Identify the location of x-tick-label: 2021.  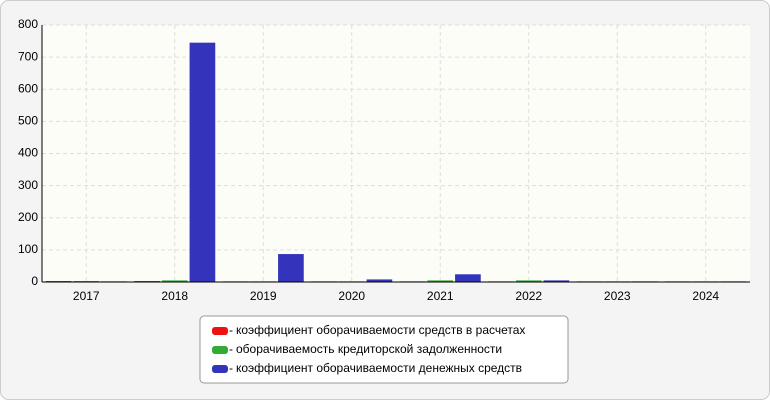
(440, 296).